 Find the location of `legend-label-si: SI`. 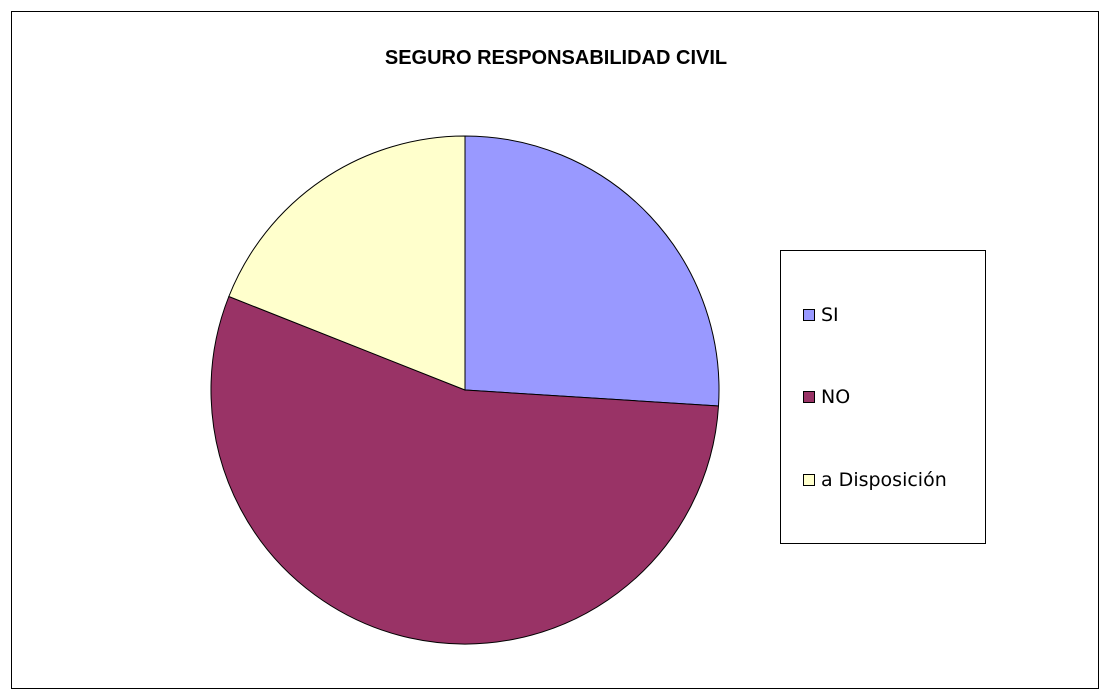

legend-label-si: SI is located at coordinates (830, 315).